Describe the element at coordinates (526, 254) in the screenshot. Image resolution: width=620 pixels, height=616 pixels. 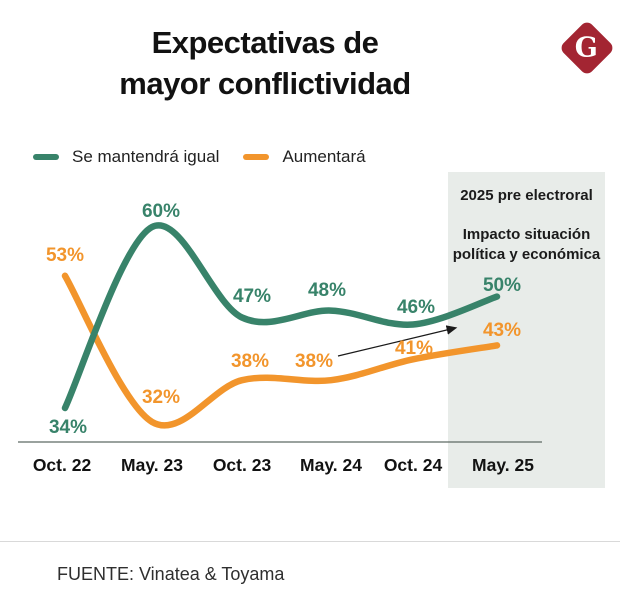
I see `highlight-subheading-line2: política y económica` at that location.